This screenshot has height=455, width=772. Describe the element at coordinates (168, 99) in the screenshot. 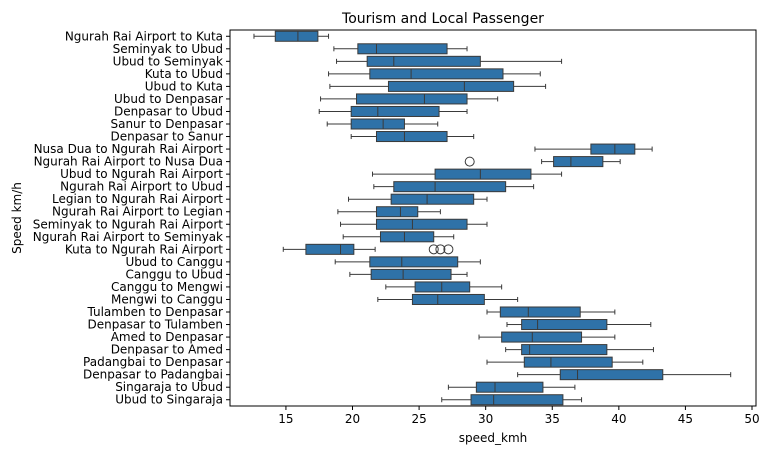

I see `y-tick-label: Ubud to Denpasar` at that location.